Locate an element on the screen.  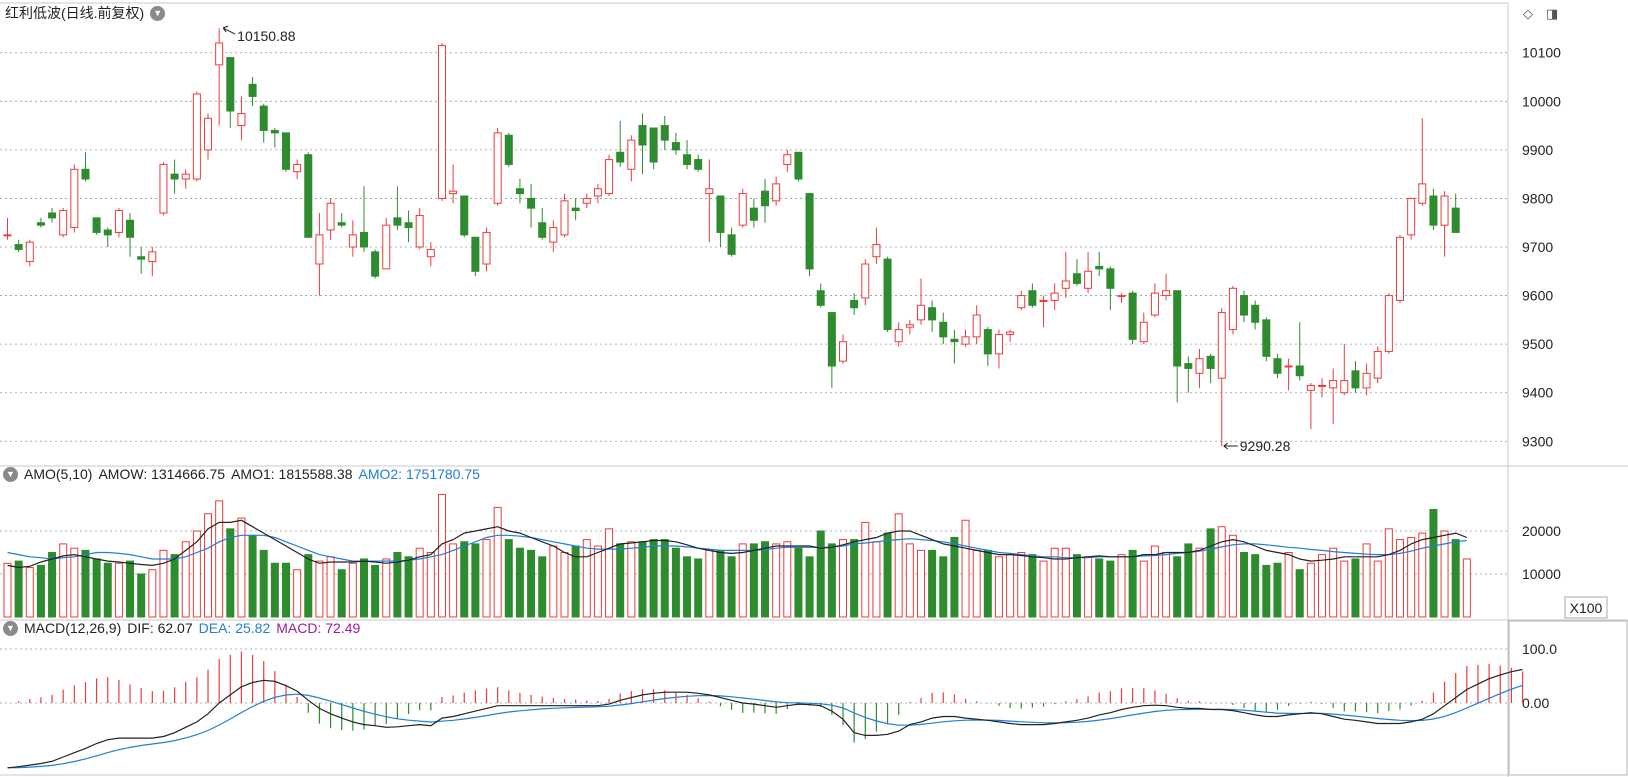
panel-toggle-icon: ◨ is located at coordinates (1552, 13).